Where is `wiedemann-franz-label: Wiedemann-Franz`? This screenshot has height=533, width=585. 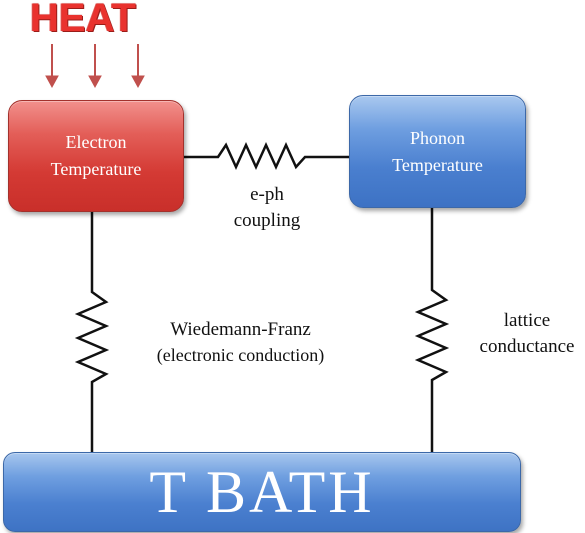 wiedemann-franz-label: Wiedemann-Franz is located at coordinates (240, 329).